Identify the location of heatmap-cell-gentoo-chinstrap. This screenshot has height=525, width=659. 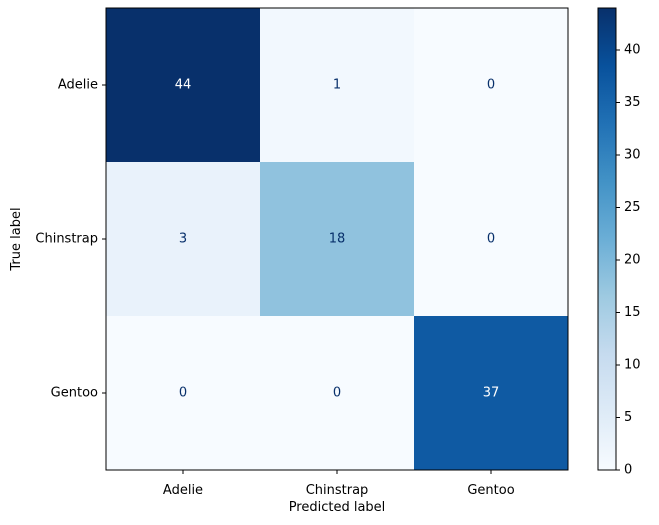
(337, 393).